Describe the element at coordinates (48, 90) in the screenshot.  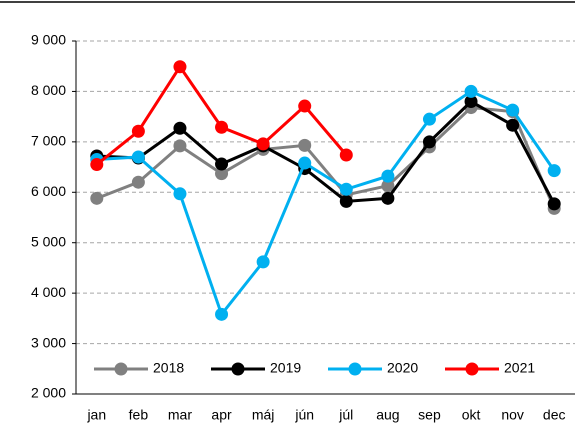
I see `y-tick-label: 8 000` at that location.